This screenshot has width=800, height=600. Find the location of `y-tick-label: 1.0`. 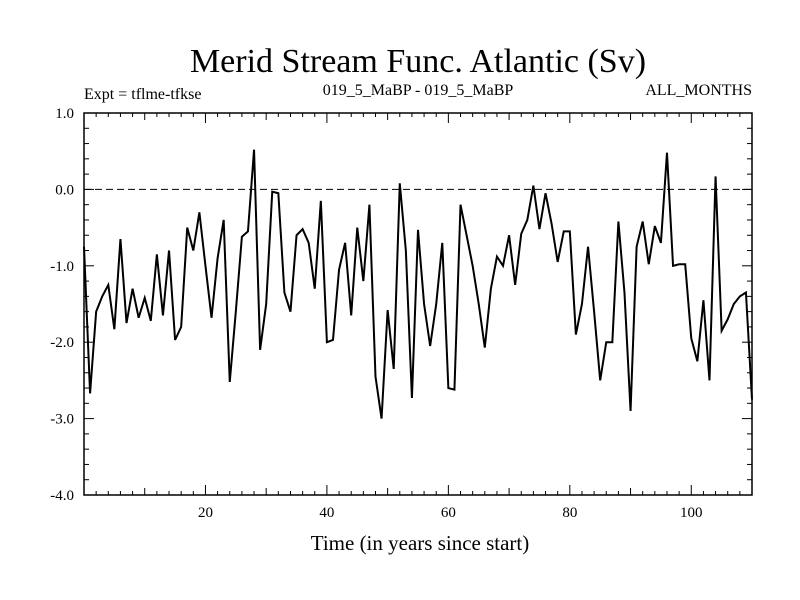

y-tick-label: 1.0 is located at coordinates (64, 114).